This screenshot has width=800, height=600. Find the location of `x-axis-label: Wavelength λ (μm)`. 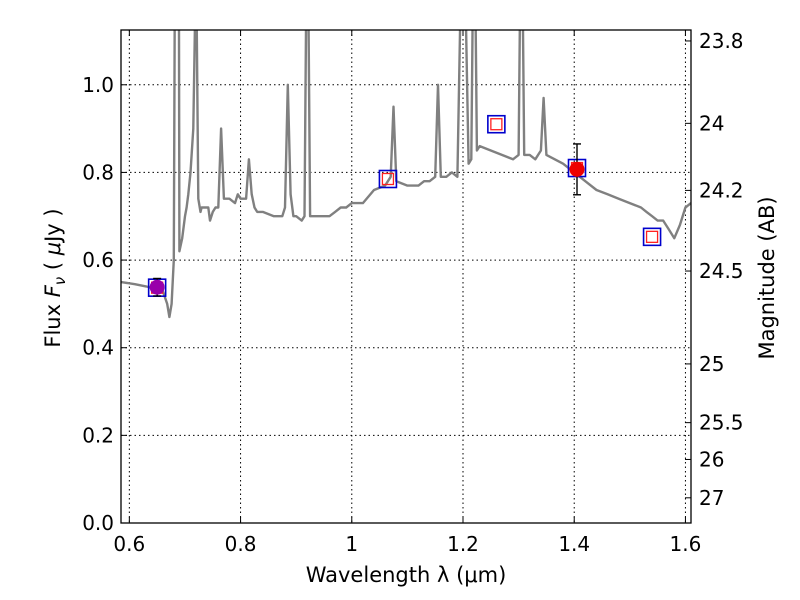

x-axis-label: Wavelength λ (μm) is located at coordinates (406, 575).